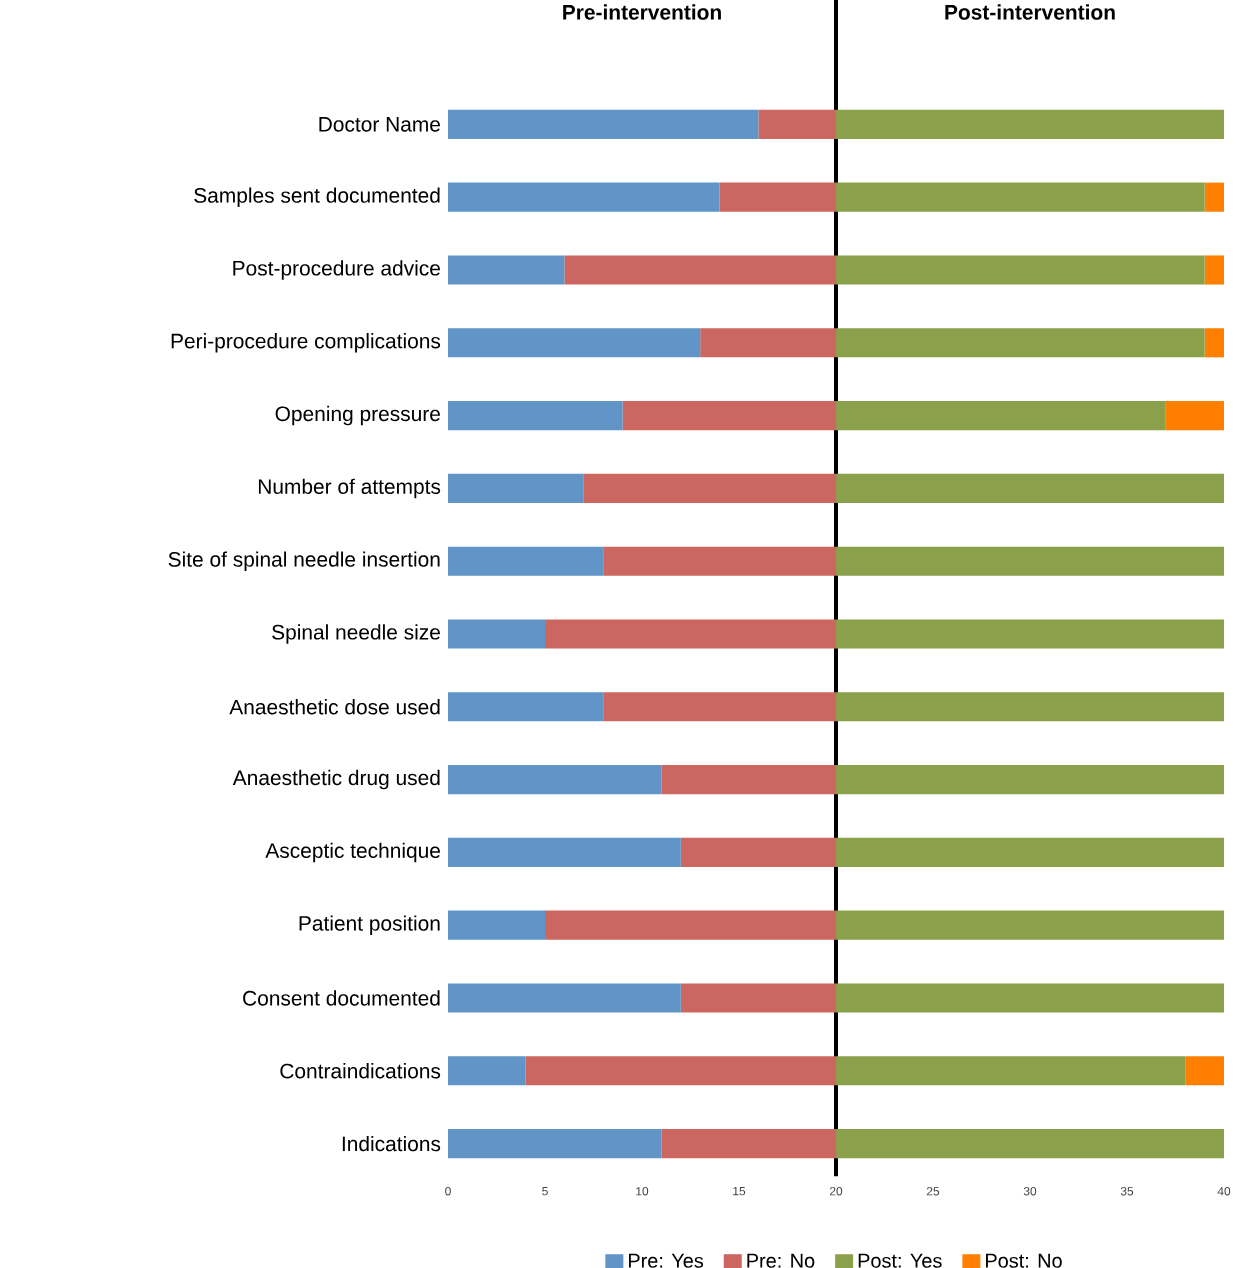 The image size is (1256, 1268). What do you see at coordinates (304, 561) in the screenshot?
I see `y-tick-label: Site of spinal needle insertion` at bounding box center [304, 561].